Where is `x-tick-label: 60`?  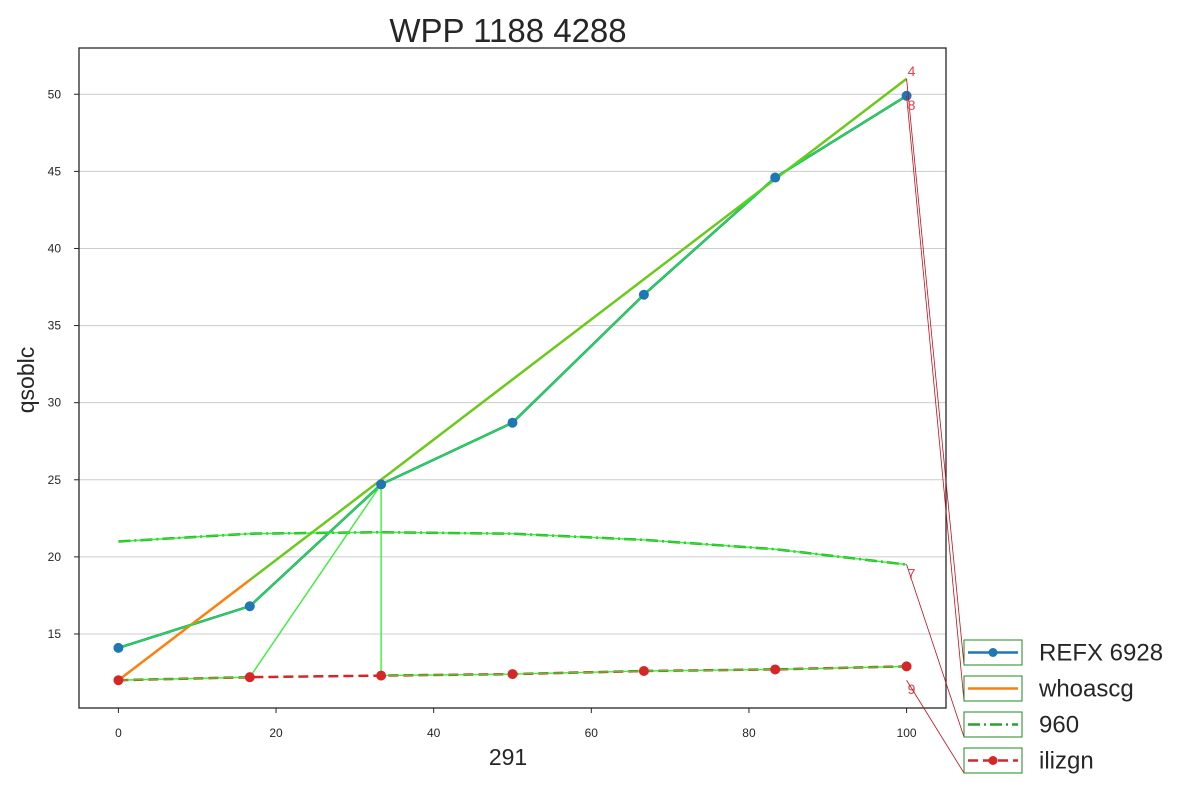
x-tick-label: 60 is located at coordinates (592, 733).